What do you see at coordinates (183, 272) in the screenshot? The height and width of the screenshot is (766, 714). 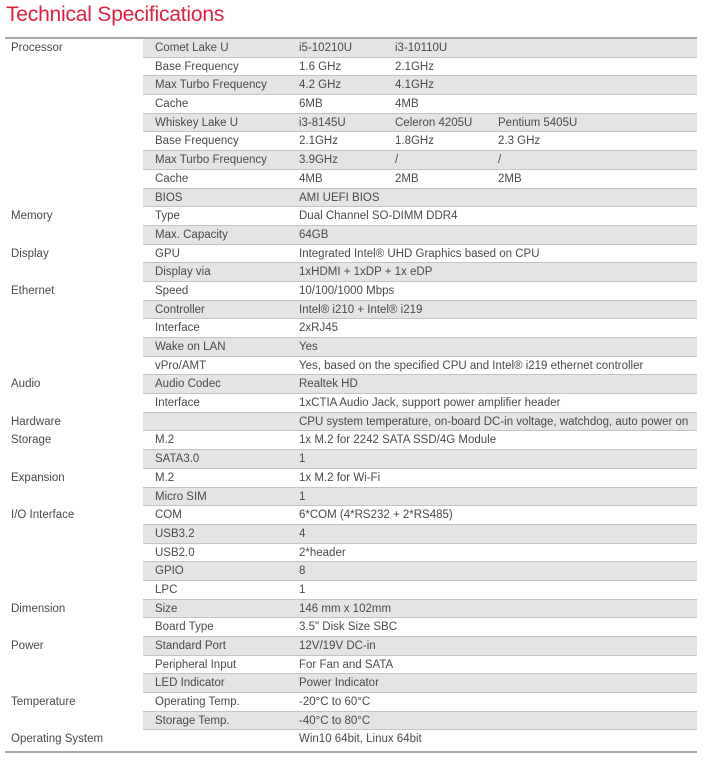 I see `spec-item: Display via` at bounding box center [183, 272].